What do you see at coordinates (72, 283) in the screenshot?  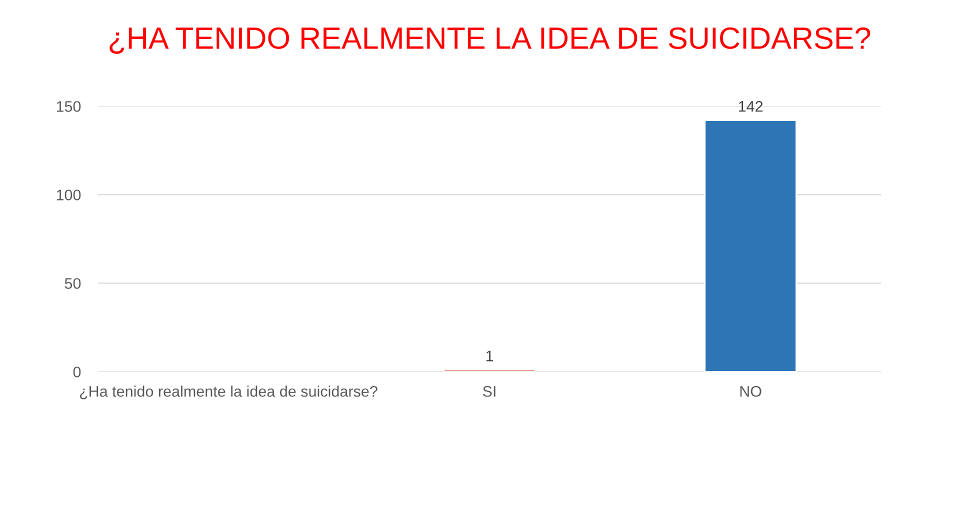 I see `y-tick-label: 50` at bounding box center [72, 283].